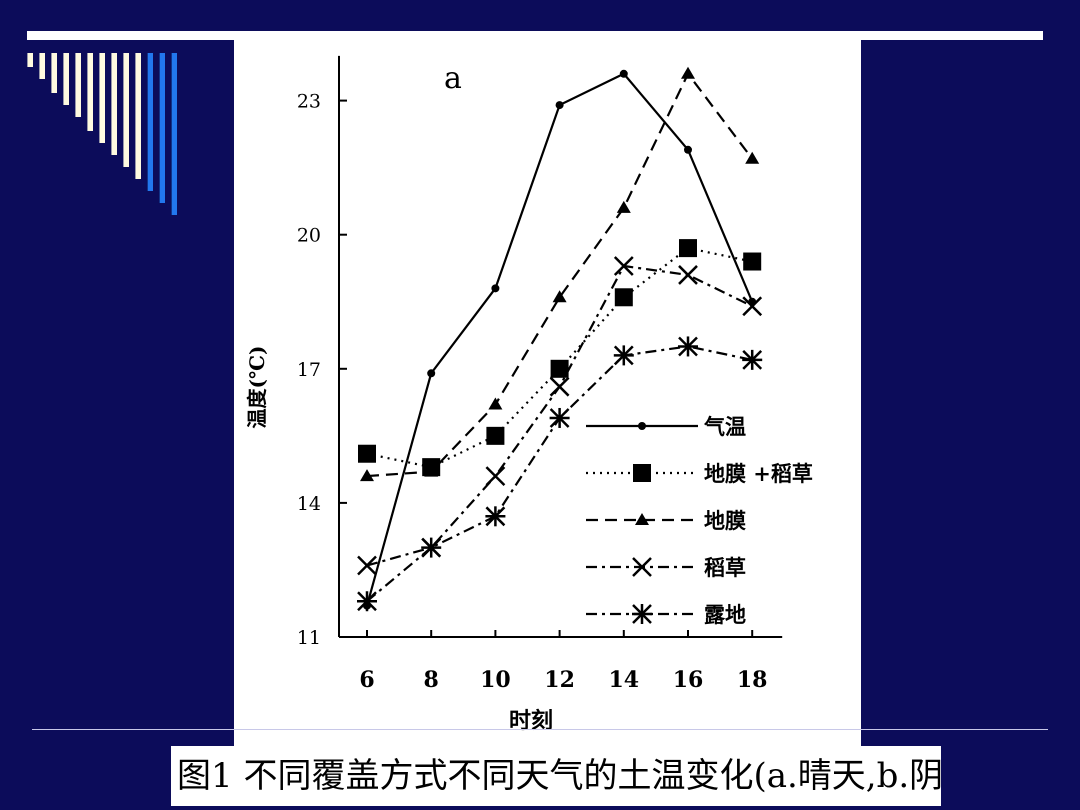 Image resolution: width=1080 pixels, height=810 pixels. What do you see at coordinates (366, 680) in the screenshot?
I see `x-tick-label: 6` at bounding box center [366, 680].